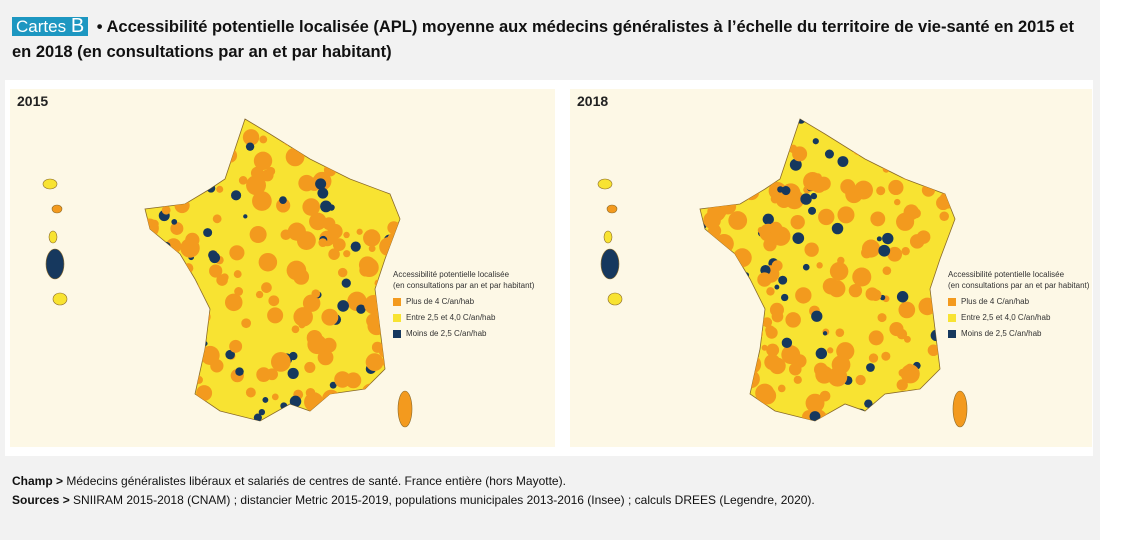  Describe the element at coordinates (995, 301) in the screenshot. I see `legend-label: Plus de 4 C/an/hab` at that location.